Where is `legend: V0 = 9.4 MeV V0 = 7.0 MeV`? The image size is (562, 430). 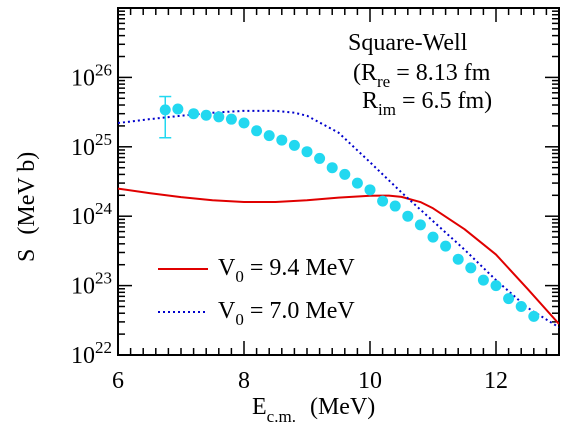 legend: V0 = 9.4 MeV V0 = 7.0 MeV is located at coordinates (256, 292).